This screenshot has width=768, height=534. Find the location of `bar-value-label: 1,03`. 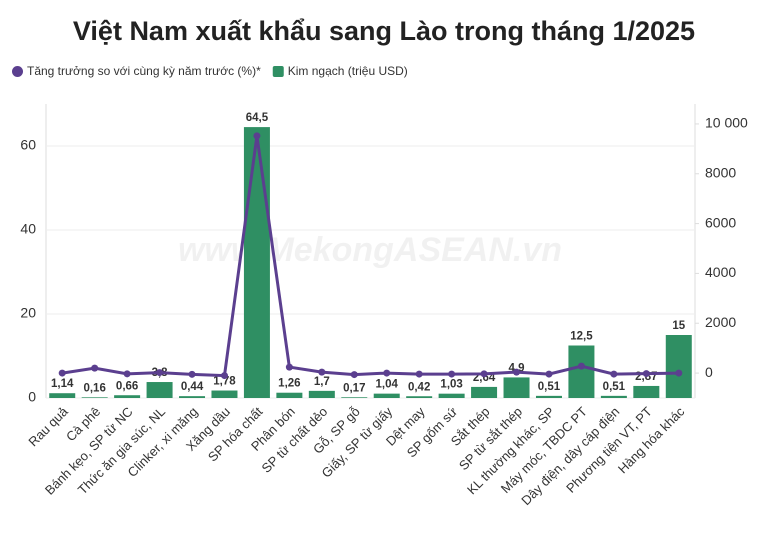

bar-value-label: 1,03 is located at coordinates (451, 385).